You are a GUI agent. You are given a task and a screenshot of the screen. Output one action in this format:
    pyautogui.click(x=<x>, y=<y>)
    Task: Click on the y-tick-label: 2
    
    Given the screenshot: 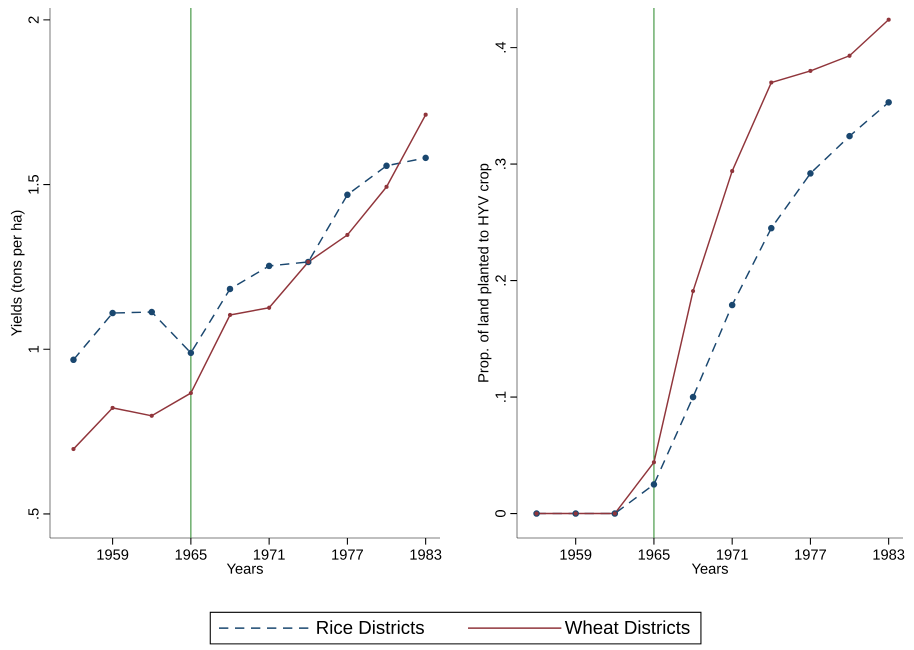 What is the action you would take?
    pyautogui.click(x=33, y=20)
    